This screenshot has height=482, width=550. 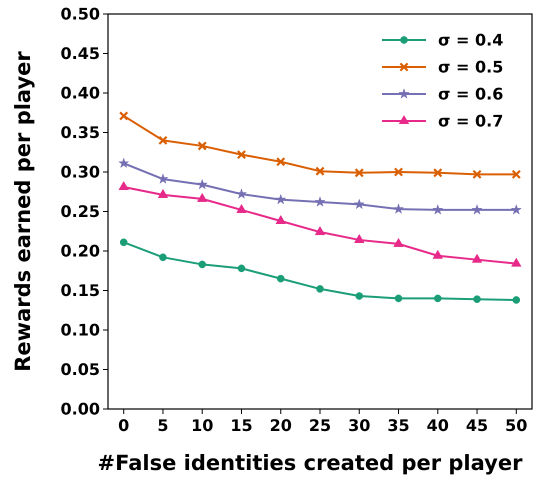 What do you see at coordinates (281, 425) in the screenshot?
I see `x-tick-label: 20` at bounding box center [281, 425].